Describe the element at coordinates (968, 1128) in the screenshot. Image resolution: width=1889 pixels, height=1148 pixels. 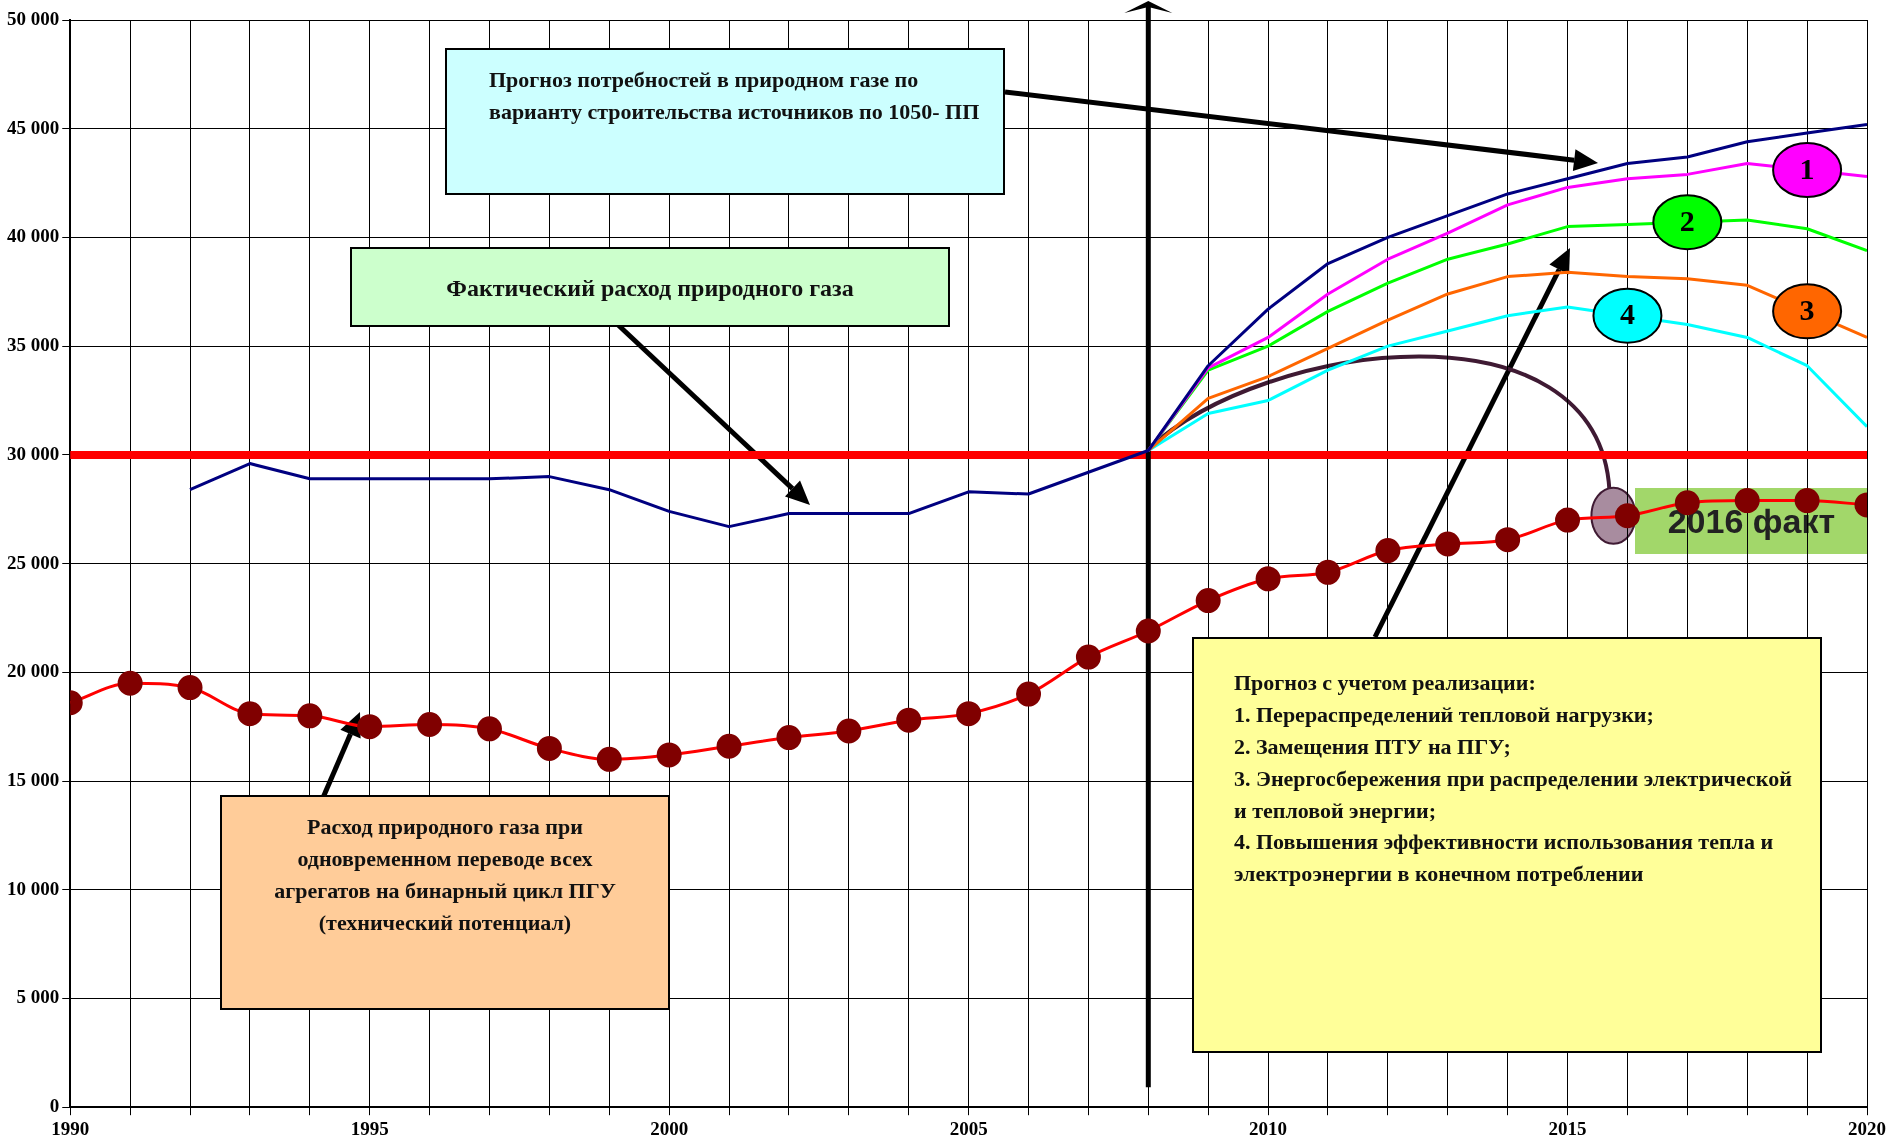
I see `x-tick-label: 2005` at that location.